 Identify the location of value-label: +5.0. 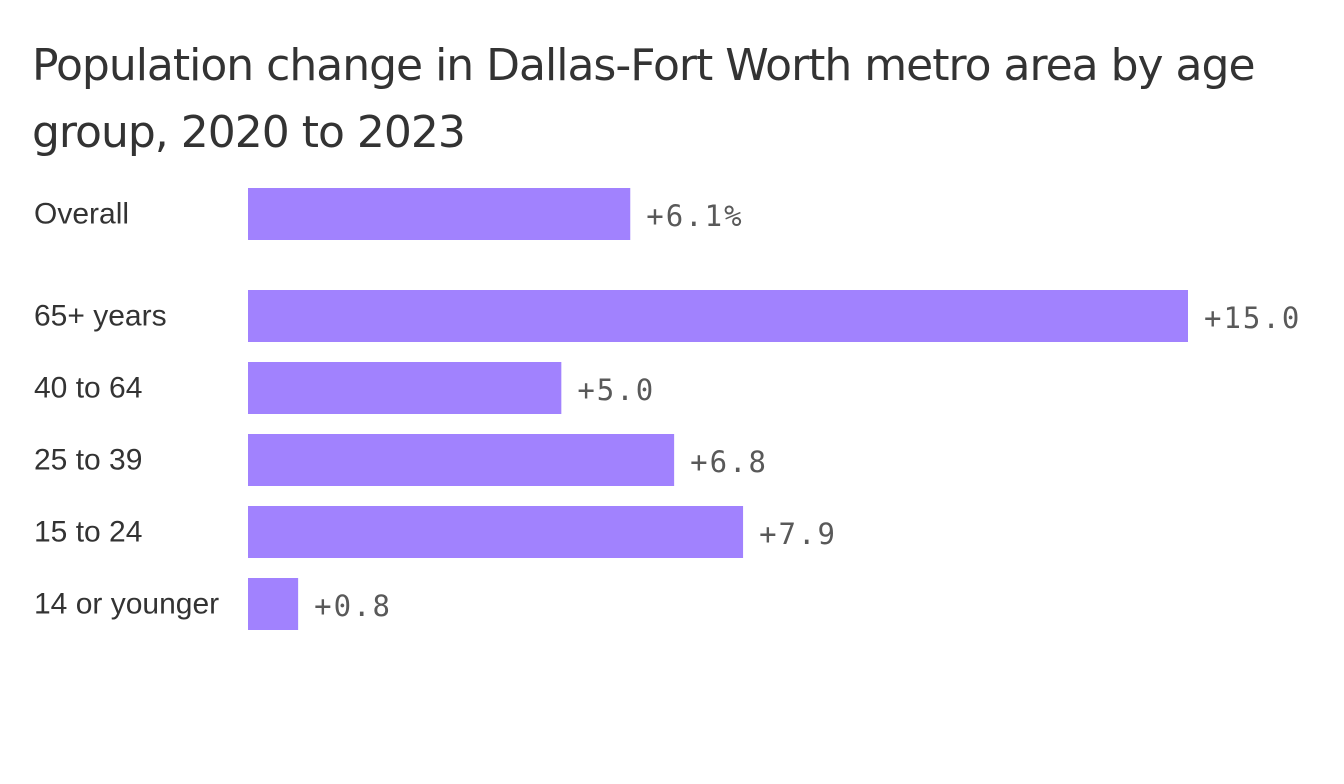
(616, 390).